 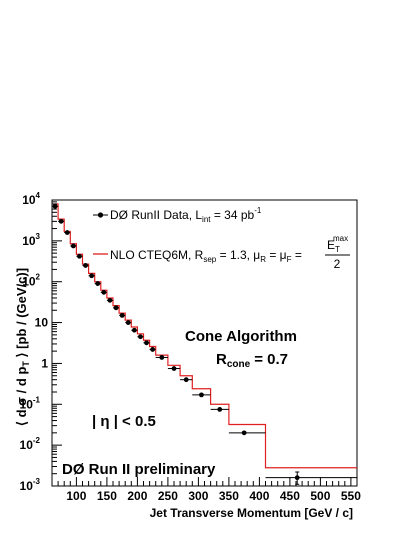 I want to click on x-tick-label: 100, so click(x=76, y=496).